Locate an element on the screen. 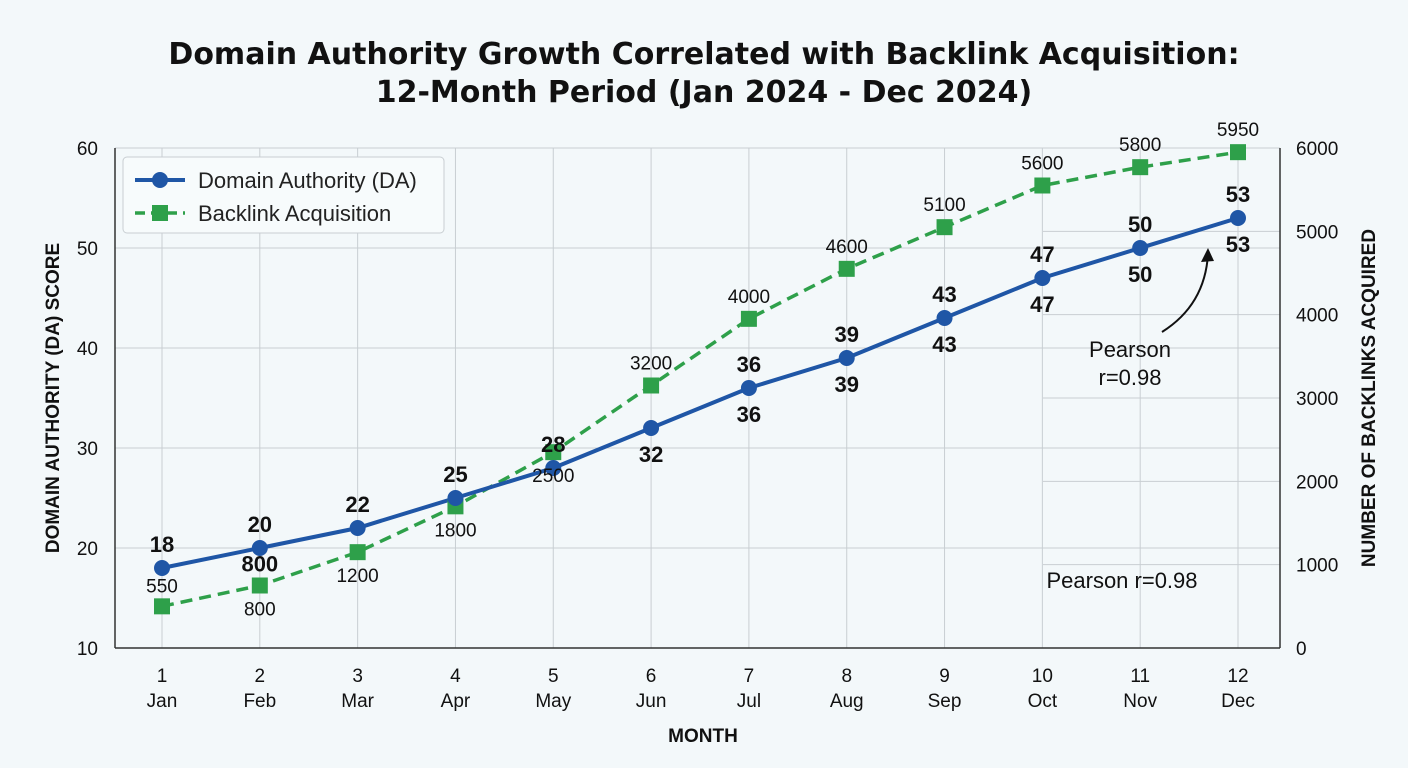 The height and width of the screenshot is (768, 1408). x-tick-month-label: Apr is located at coordinates (456, 701).